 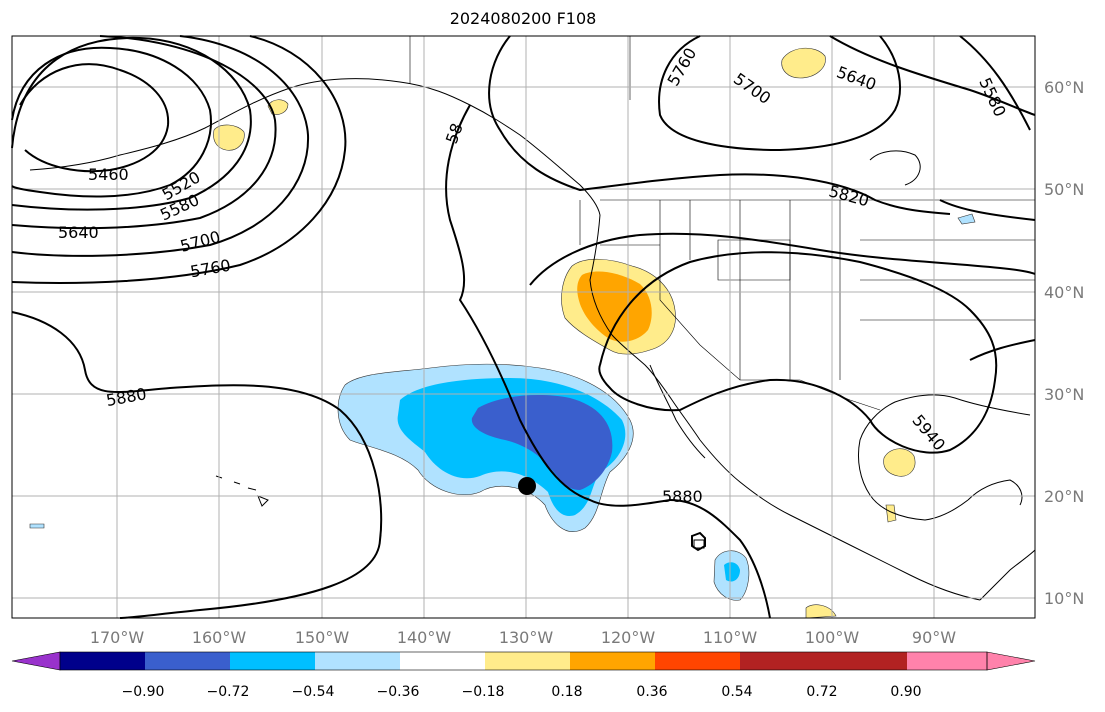 I want to click on colorbar-tick: −0.90, so click(x=143, y=692).